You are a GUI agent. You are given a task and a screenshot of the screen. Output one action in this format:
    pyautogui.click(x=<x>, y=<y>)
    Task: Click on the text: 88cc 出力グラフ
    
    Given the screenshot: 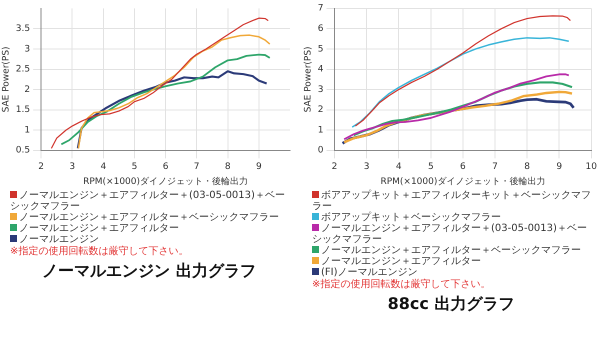 What is the action you would take?
    pyautogui.click(x=451, y=304)
    